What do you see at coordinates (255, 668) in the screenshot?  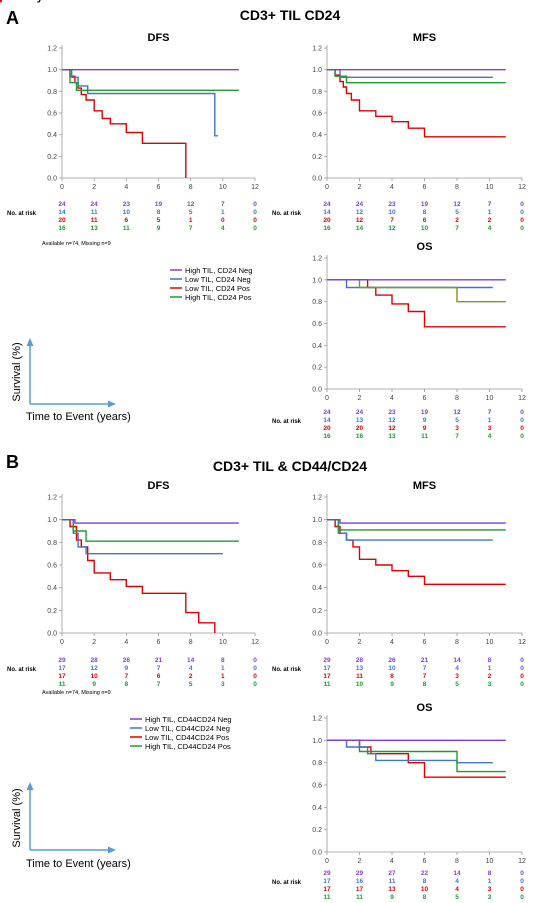 I see `risk-count-blue: 0` at bounding box center [255, 668].